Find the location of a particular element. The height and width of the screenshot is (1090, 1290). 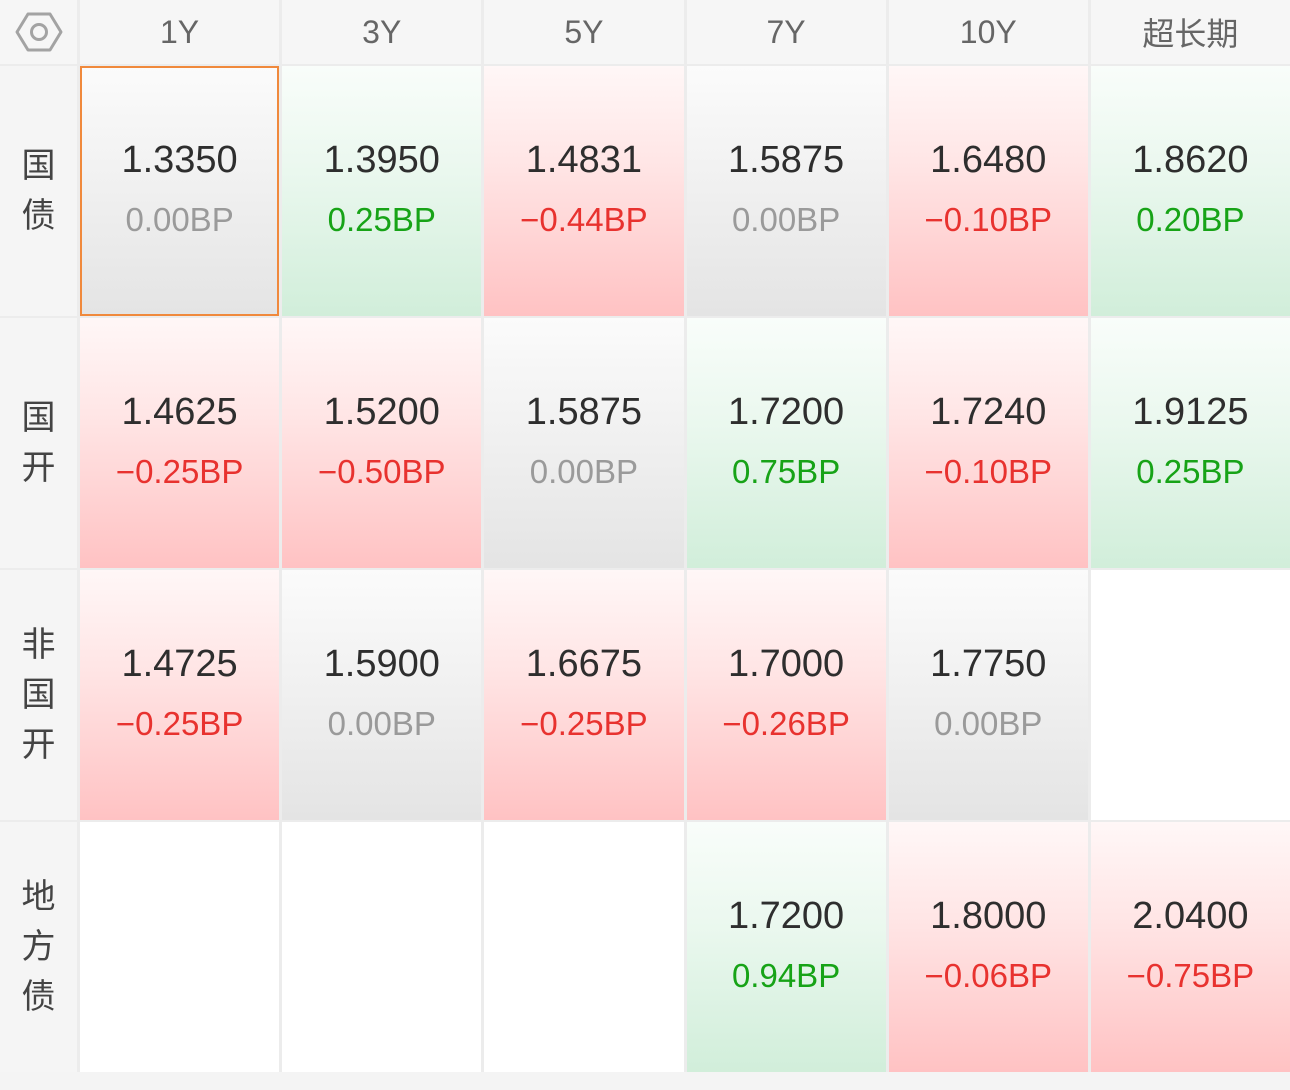

yield-value: 1.5200 is located at coordinates (381, 412).